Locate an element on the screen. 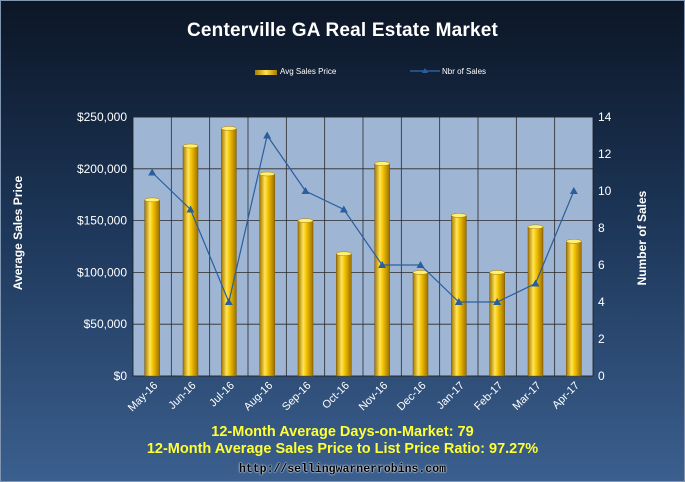  y2-tick-label: 14 is located at coordinates (605, 117).